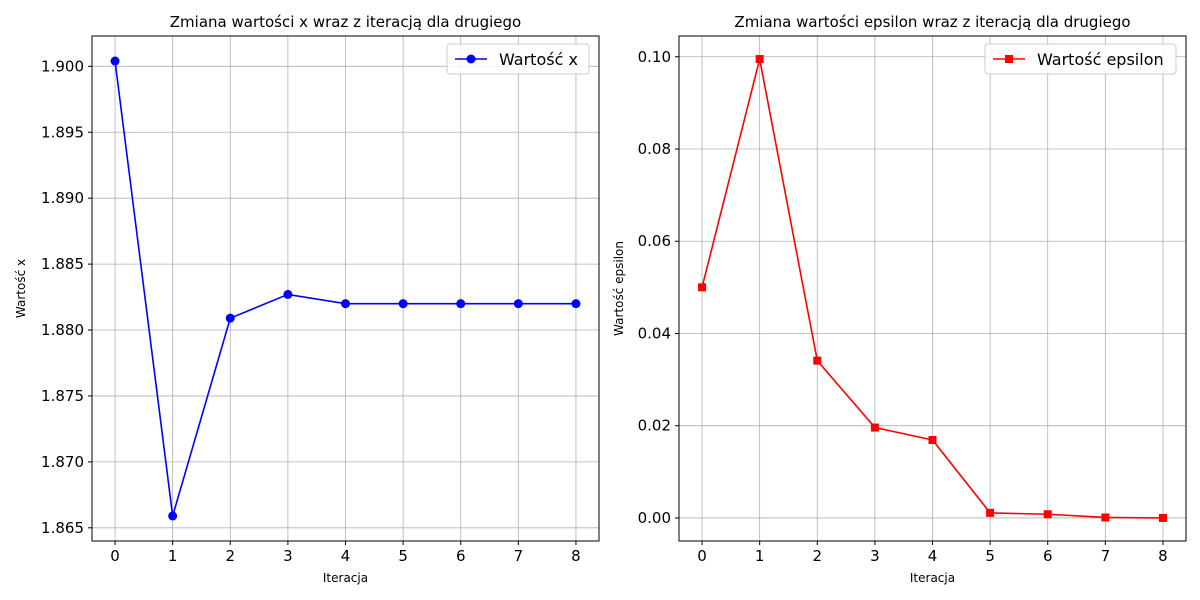 The image size is (1200, 600). What do you see at coordinates (62, 330) in the screenshot?
I see `y-tick-label: 1.880` at bounding box center [62, 330].